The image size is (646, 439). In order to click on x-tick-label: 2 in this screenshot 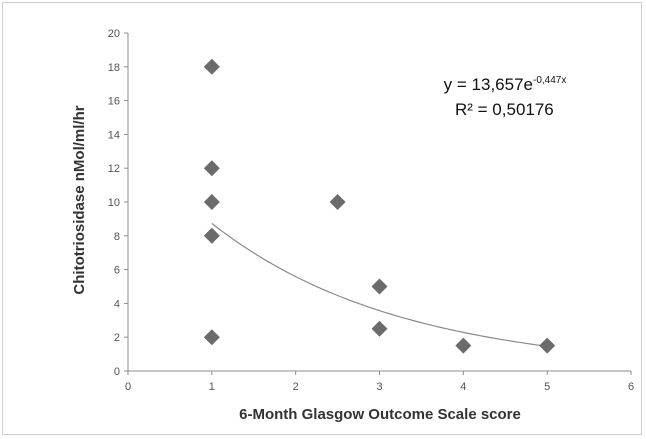, I will do `click(296, 387)`.